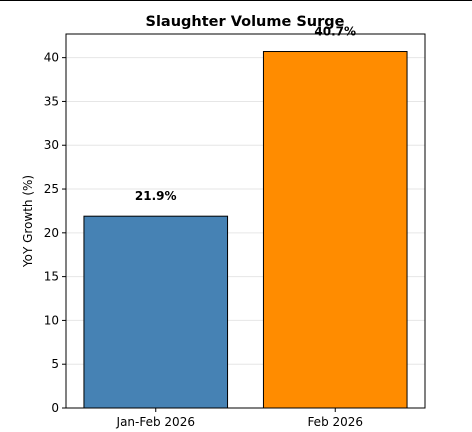 This screenshot has width=472, height=432. I want to click on y-tick-label: 35, so click(51, 101).